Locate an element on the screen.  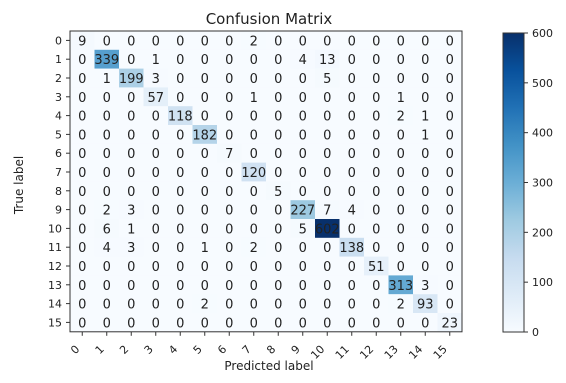
y-tick-label: 6 is located at coordinates (58, 153).